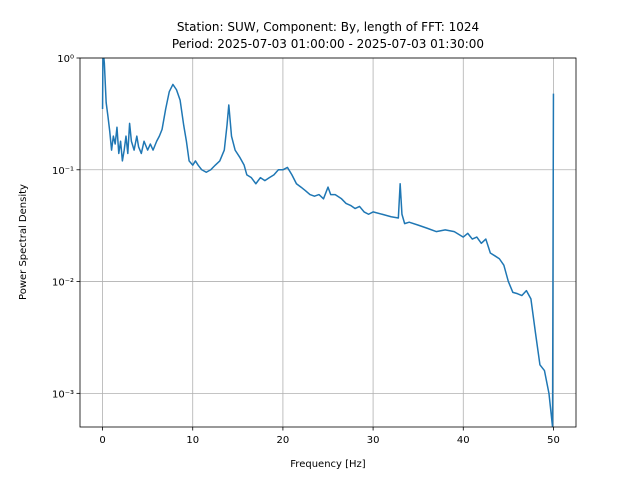 This screenshot has width=640, height=480. What do you see at coordinates (283, 440) in the screenshot?
I see `x-tick-label: 20` at bounding box center [283, 440].